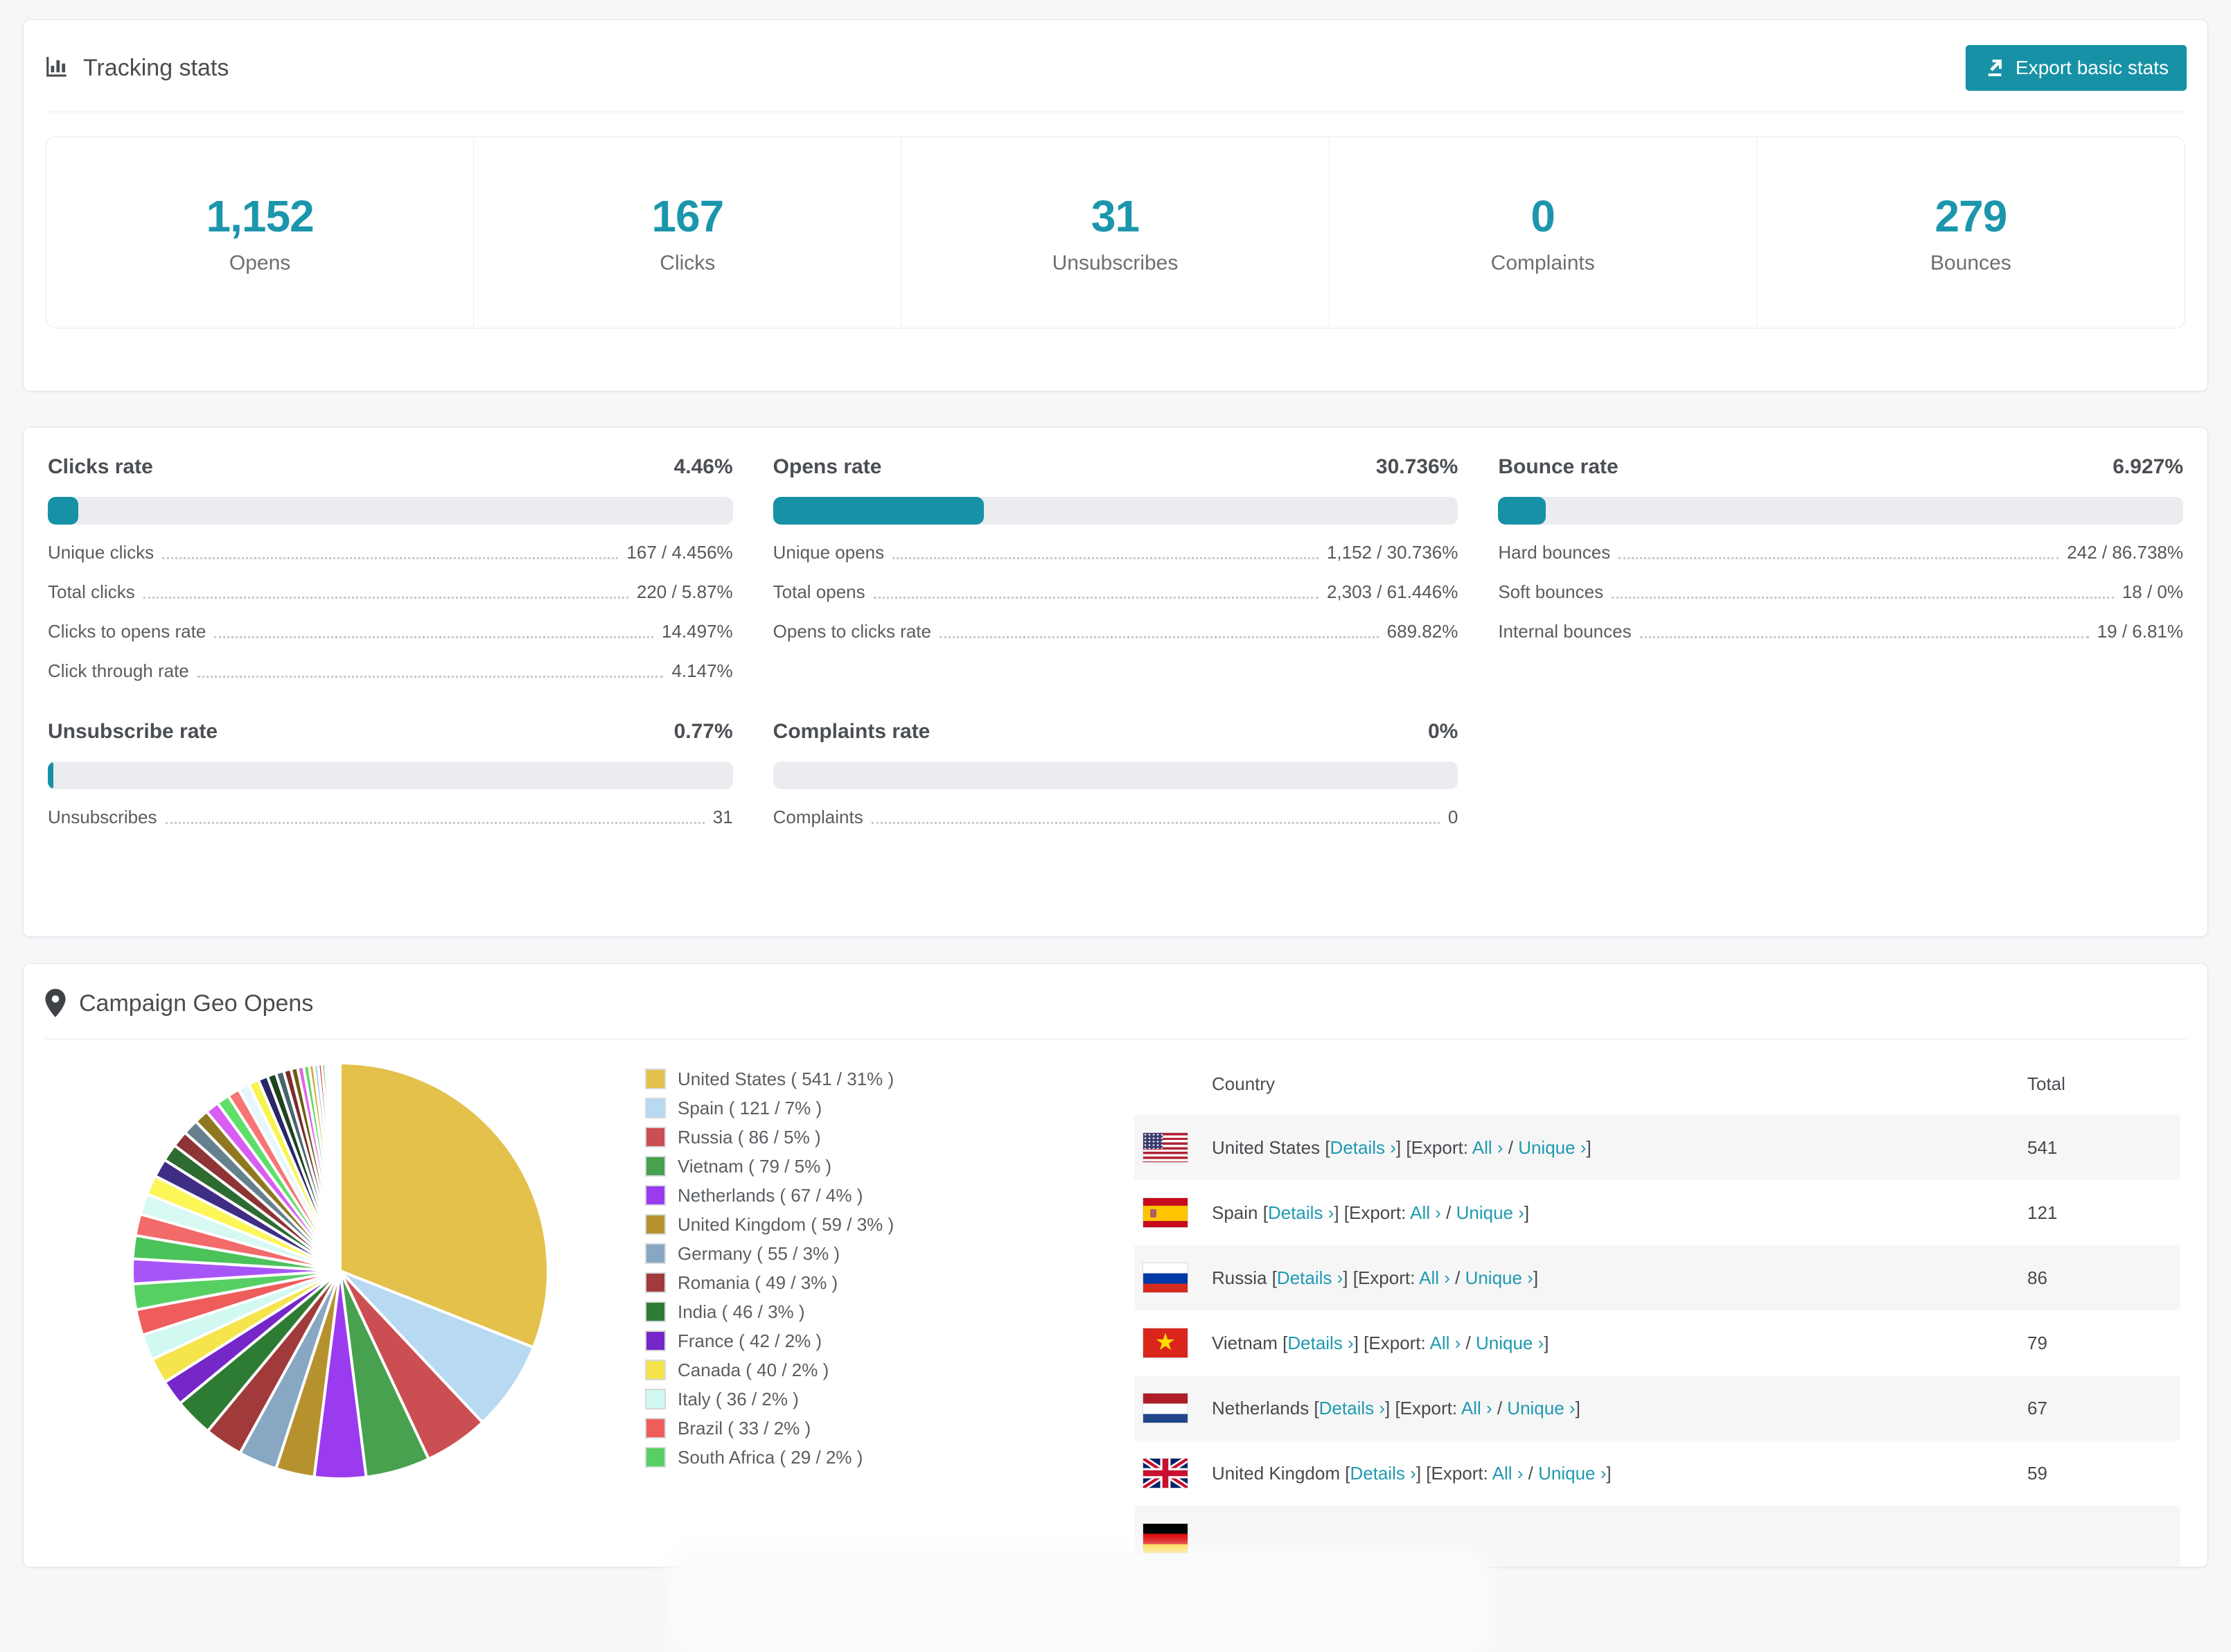 The width and height of the screenshot is (2231, 1652). Describe the element at coordinates (829, 552) in the screenshot. I see `rate-row-label: Unique opens` at that location.